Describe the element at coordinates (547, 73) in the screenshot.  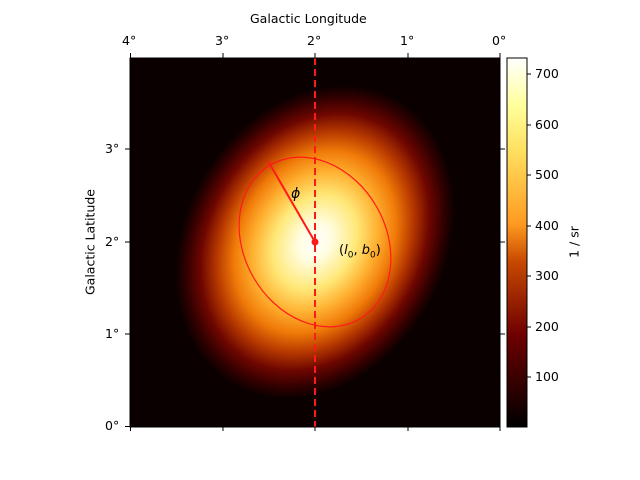
I see `colorbar-tick-label: 700` at that location.